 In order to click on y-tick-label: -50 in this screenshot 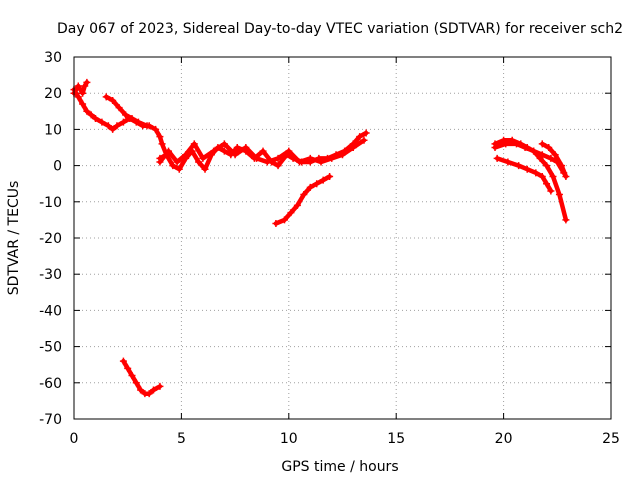, I will do `click(50, 348)`.